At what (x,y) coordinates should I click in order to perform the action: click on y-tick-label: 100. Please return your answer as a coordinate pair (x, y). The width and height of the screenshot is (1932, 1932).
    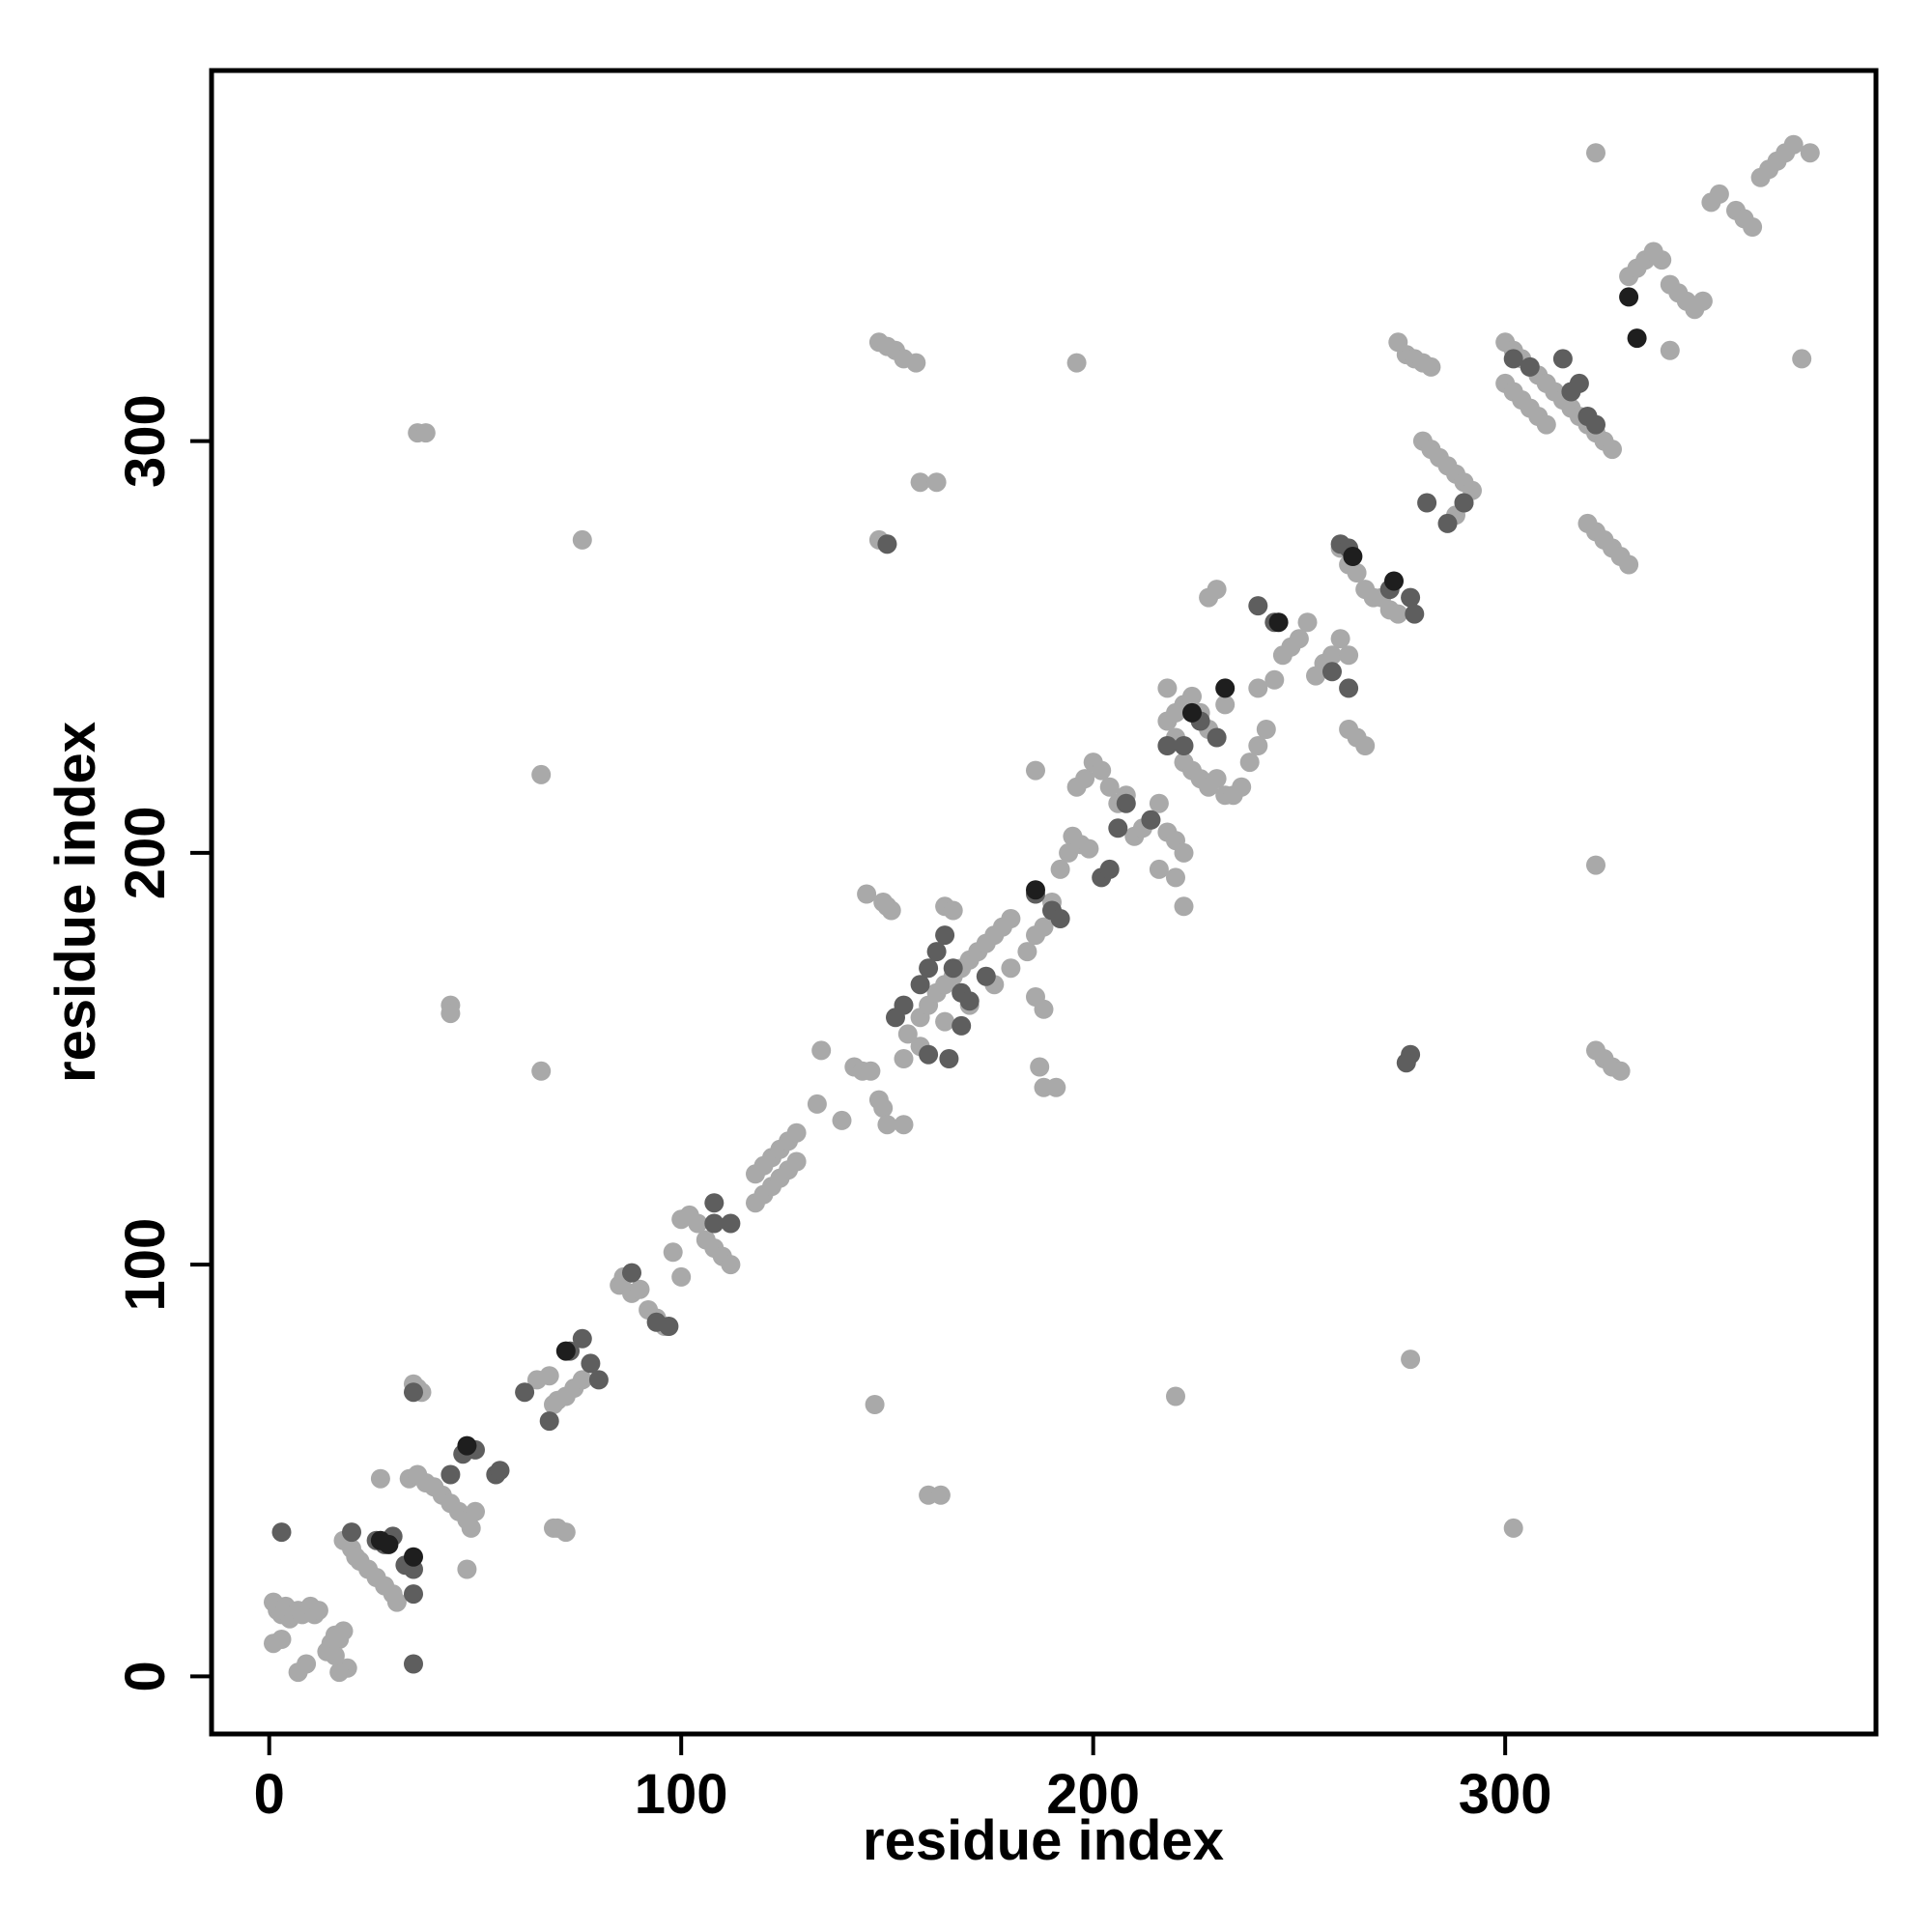
    Looking at the image, I should click on (145, 1265).